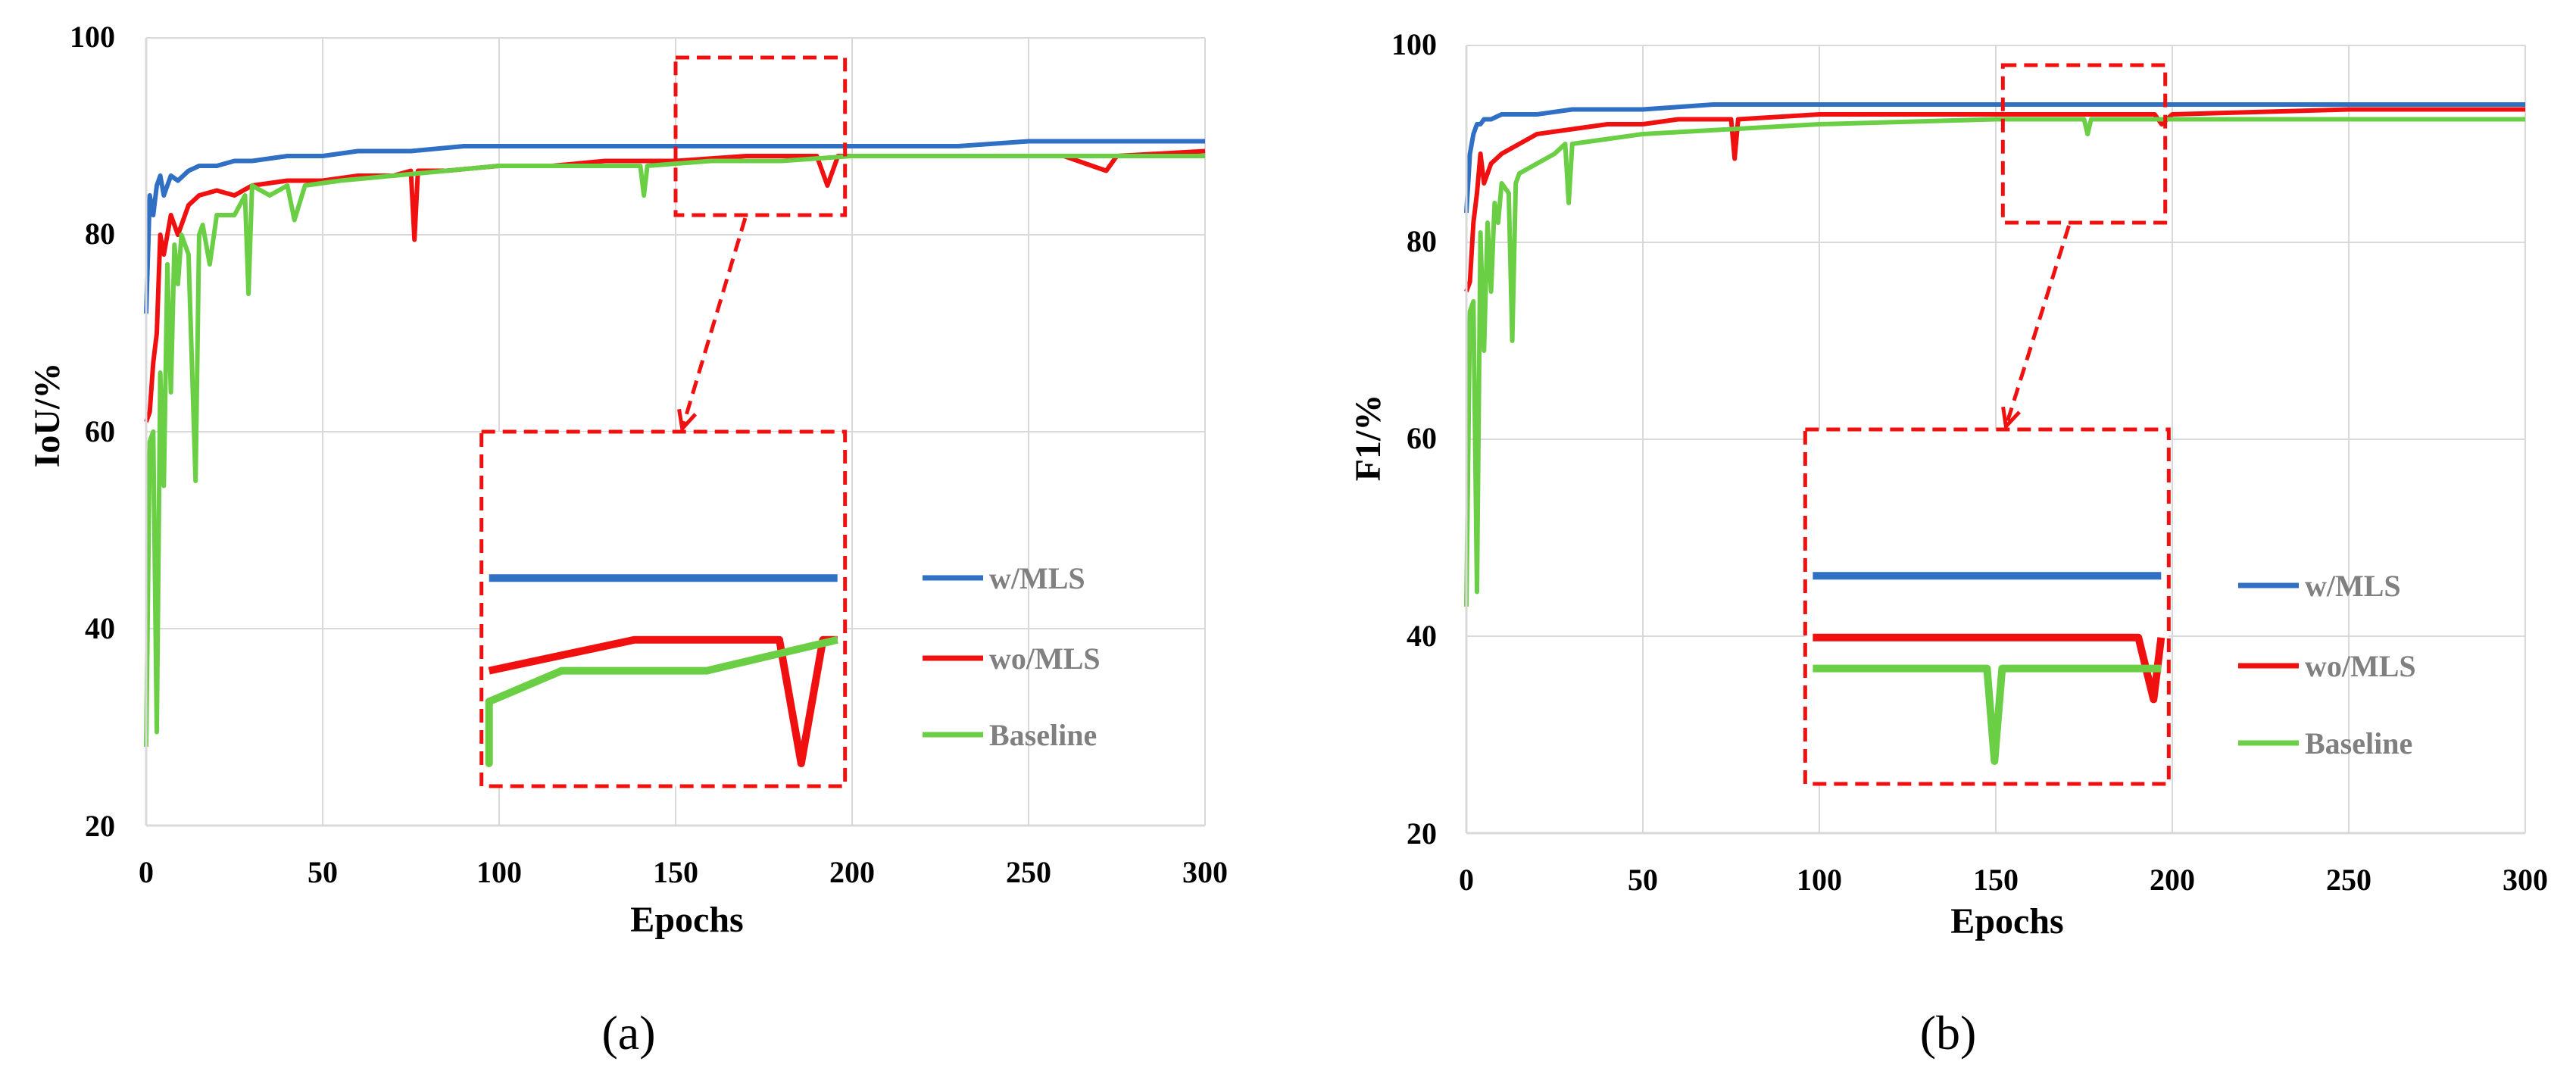 The width and height of the screenshot is (2576, 1077). I want to click on series-line-wo-mls, so click(1995, 200).